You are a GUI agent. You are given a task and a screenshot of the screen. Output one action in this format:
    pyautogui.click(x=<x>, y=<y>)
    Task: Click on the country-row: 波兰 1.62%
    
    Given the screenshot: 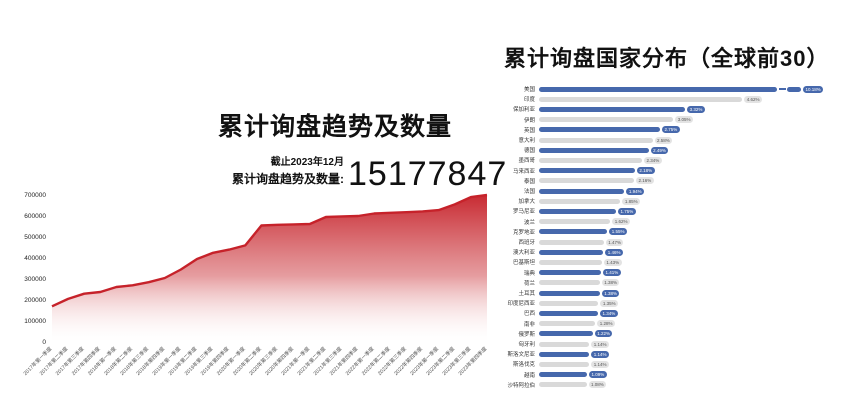 What is the action you would take?
    pyautogui.click(x=673, y=222)
    